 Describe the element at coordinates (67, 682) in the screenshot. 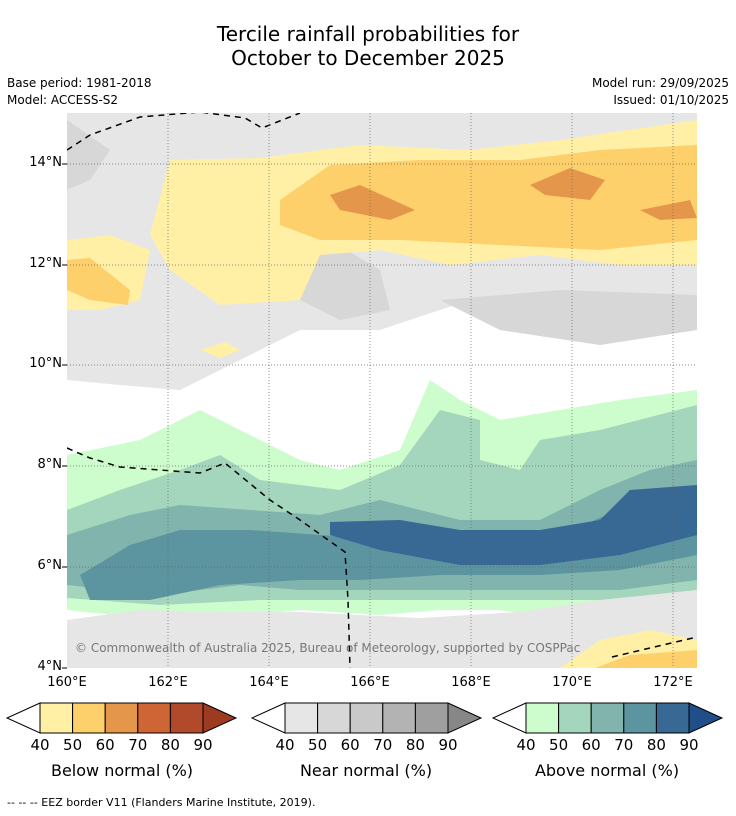

I see `lon-label: 160°E` at that location.